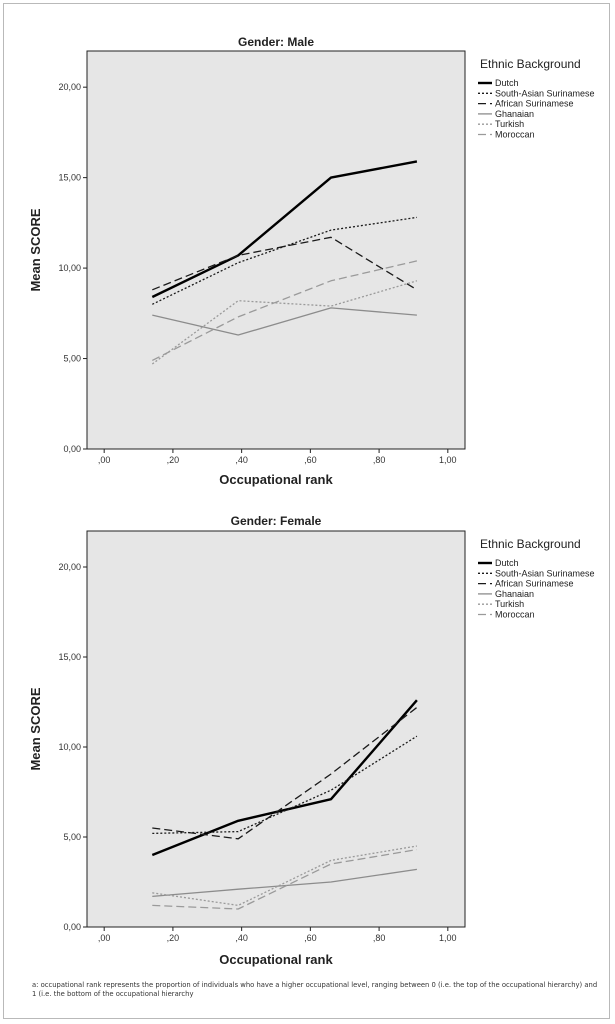 Image resolution: width=615 pixels, height=1024 pixels. What do you see at coordinates (285, 785) in the screenshot?
I see `series-line-south-asian-surinamese` at bounding box center [285, 785].